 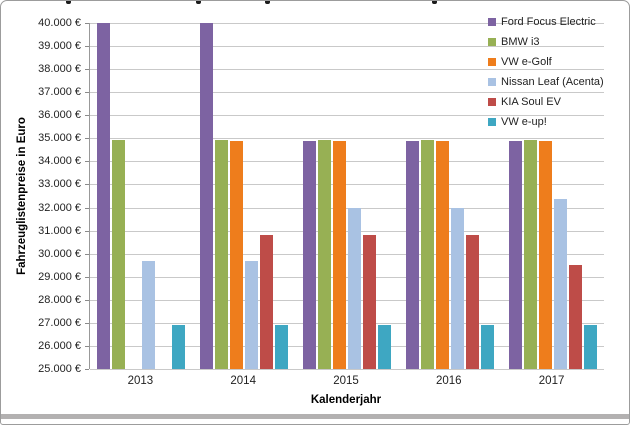 What do you see at coordinates (59, 322) in the screenshot?
I see `y-tick-label: 27.000 €` at bounding box center [59, 322].